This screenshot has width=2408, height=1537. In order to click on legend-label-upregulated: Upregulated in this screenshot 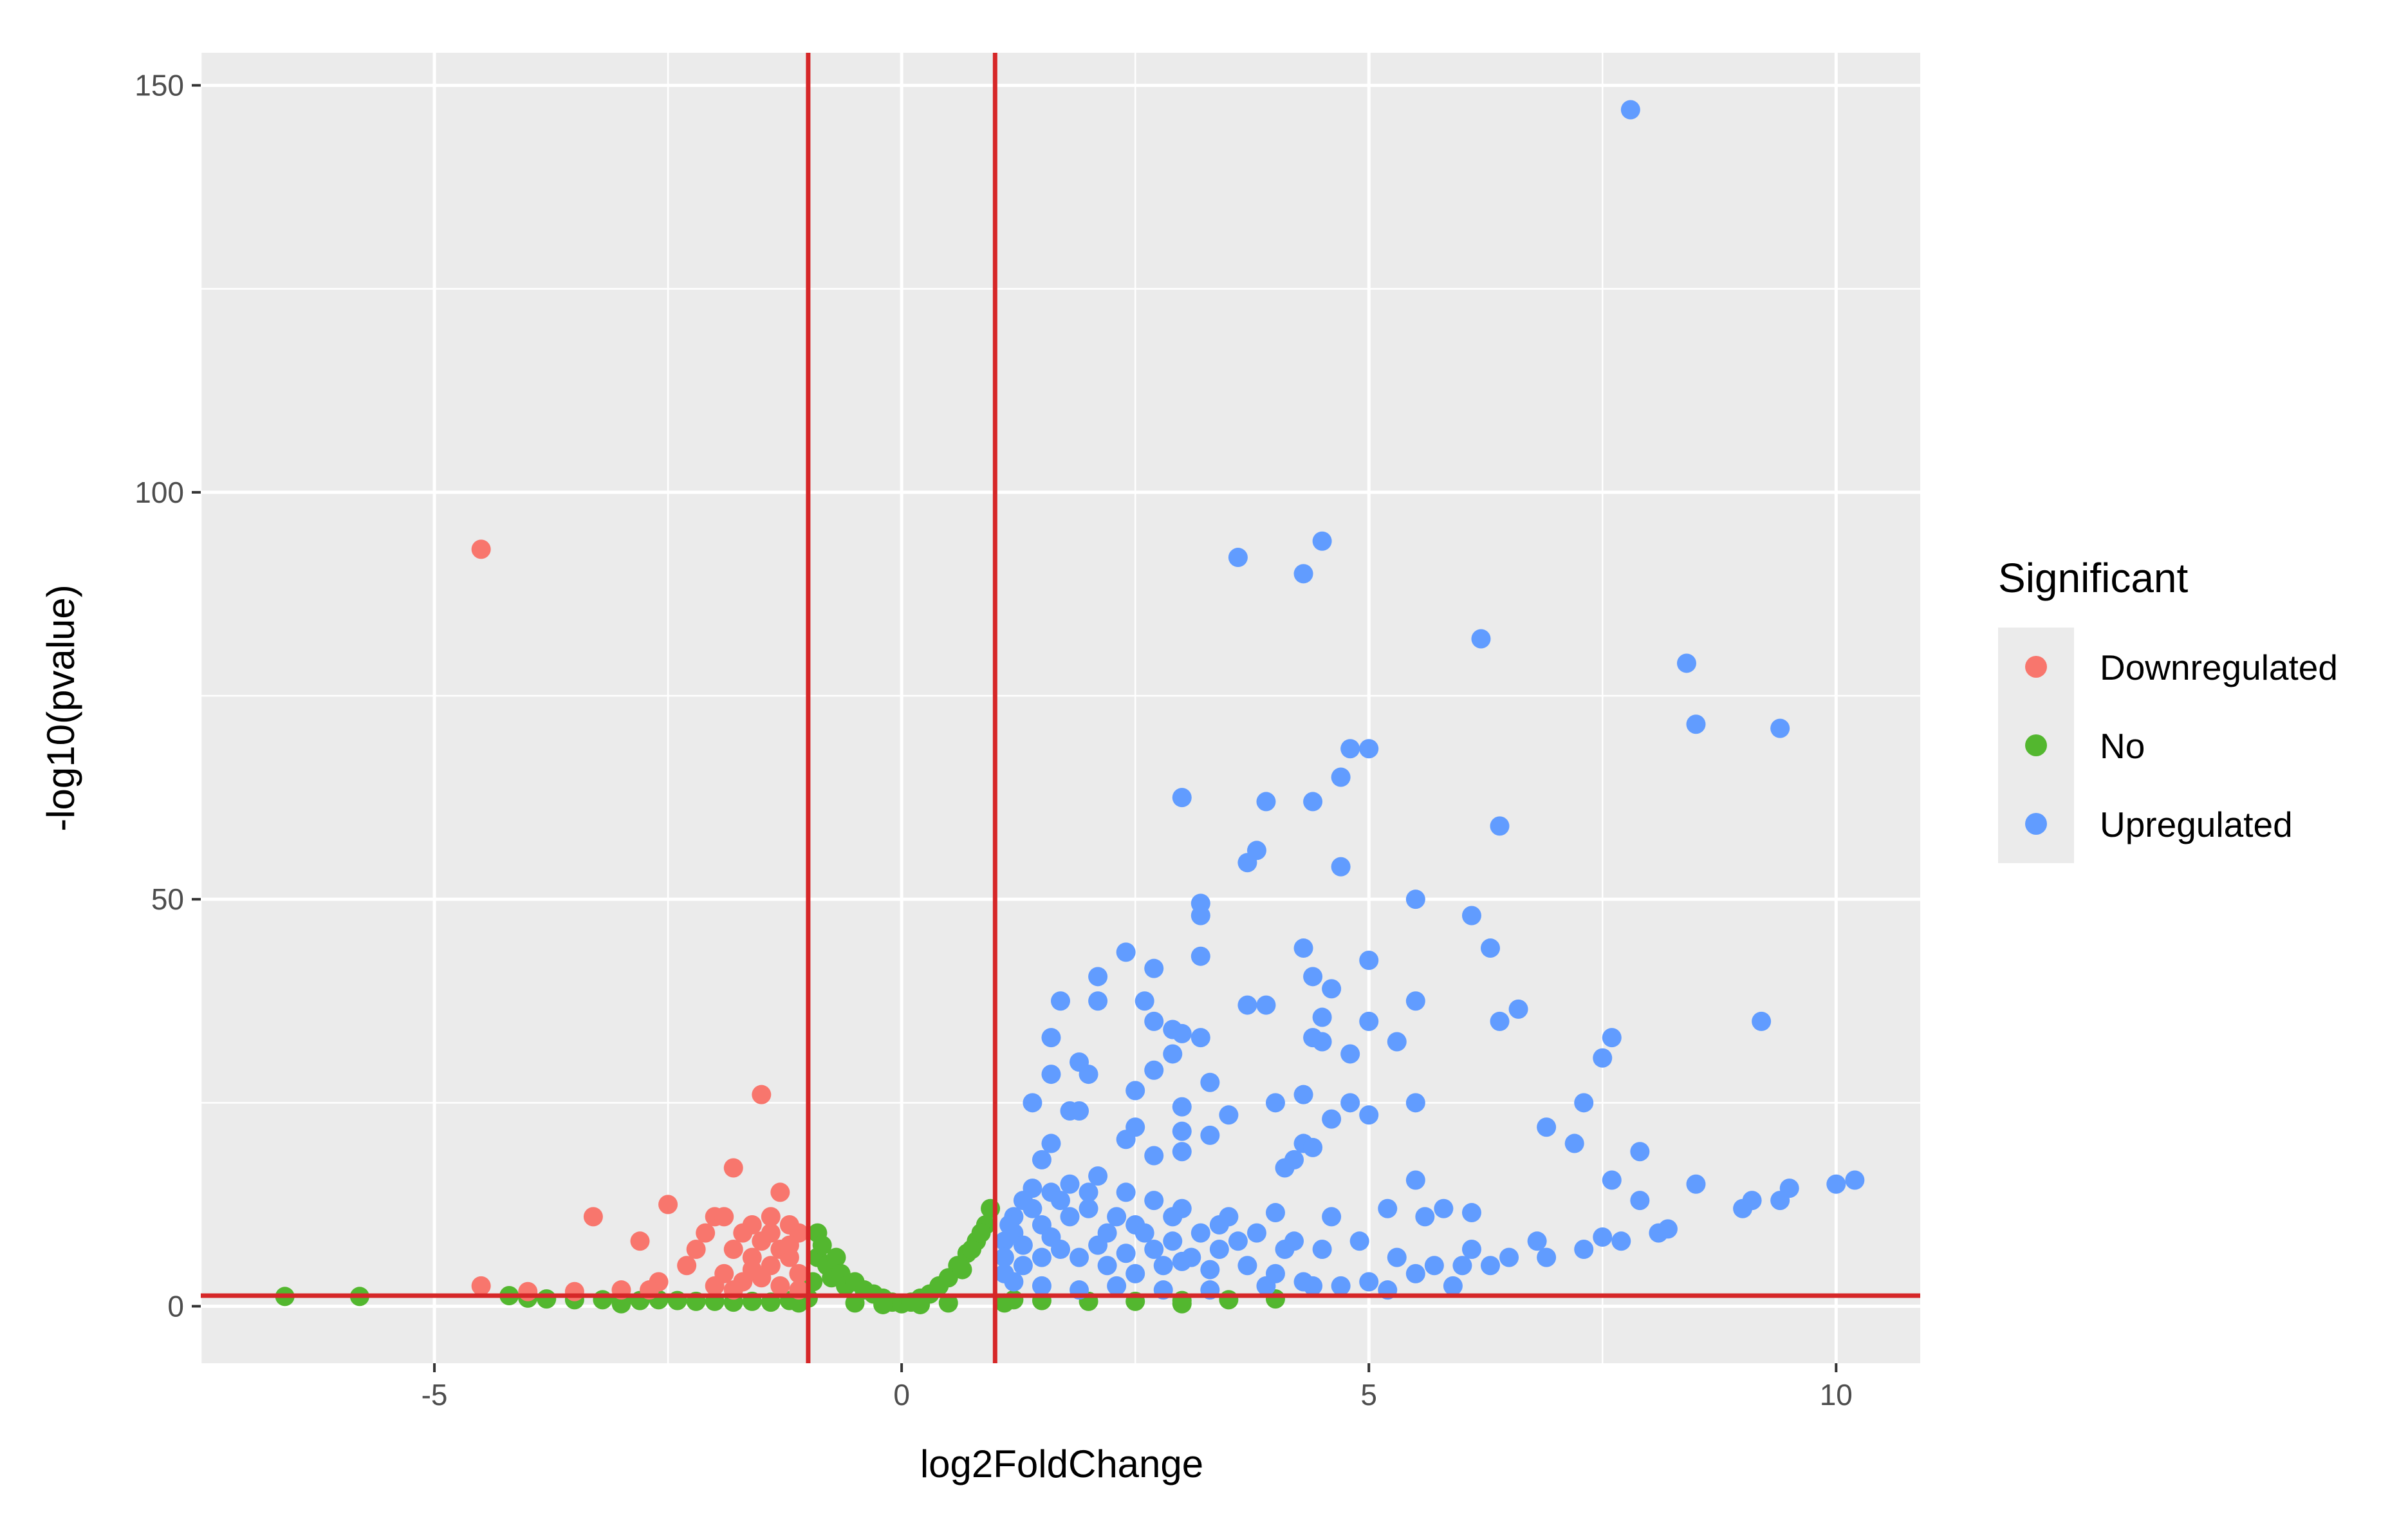, I will do `click(2196, 824)`.